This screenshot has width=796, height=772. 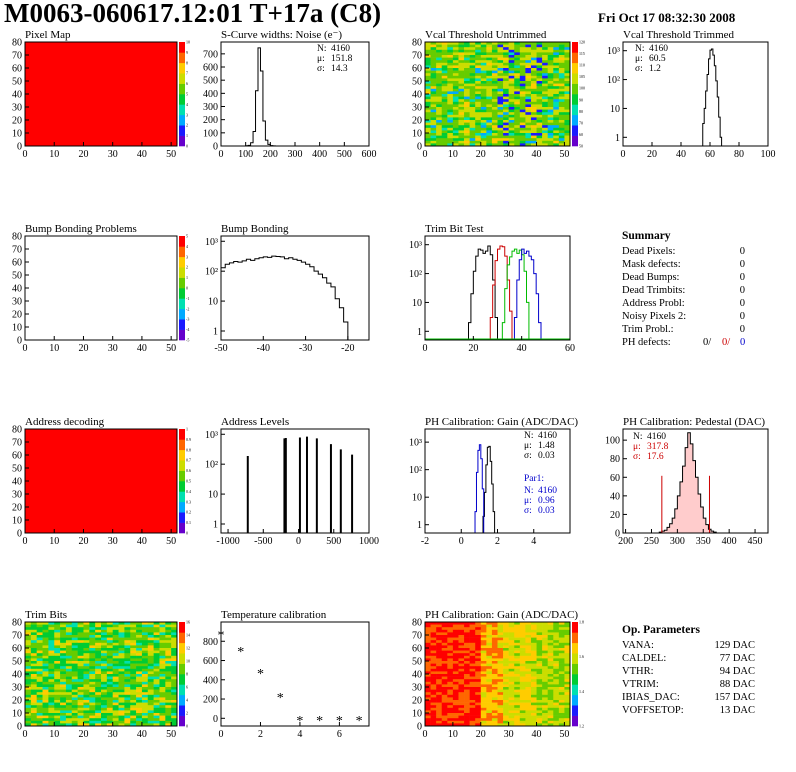 What do you see at coordinates (737, 710) in the screenshot?
I see `op-param-value: 13 DAC` at bounding box center [737, 710].